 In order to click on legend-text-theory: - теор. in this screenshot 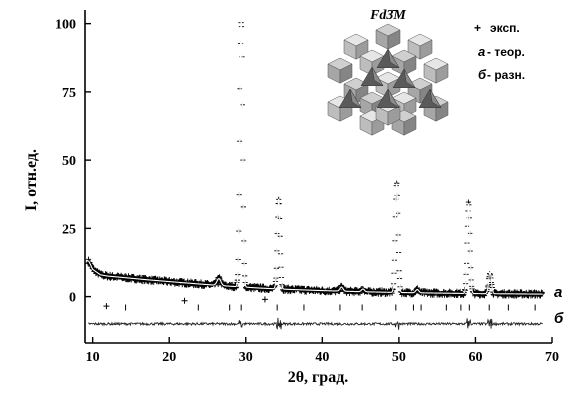, I will do `click(506, 52)`.